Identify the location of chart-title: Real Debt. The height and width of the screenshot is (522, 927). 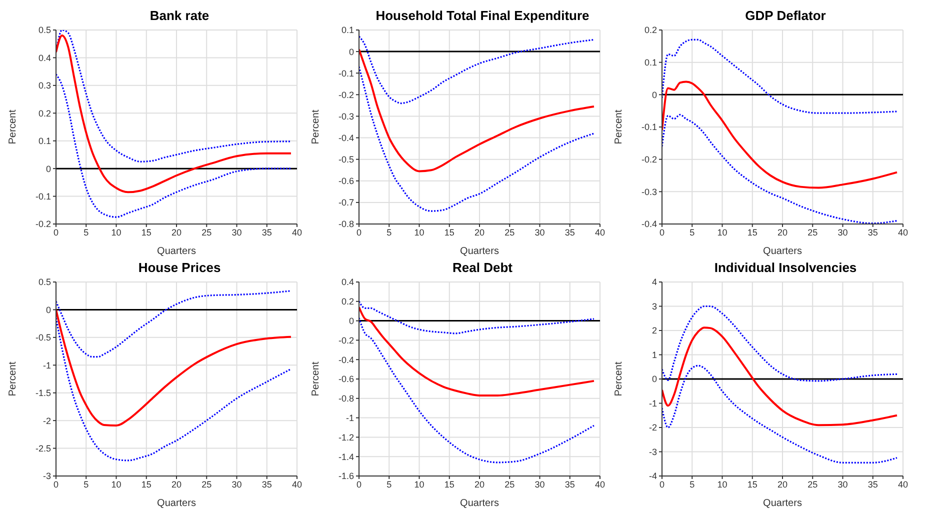
(483, 268).